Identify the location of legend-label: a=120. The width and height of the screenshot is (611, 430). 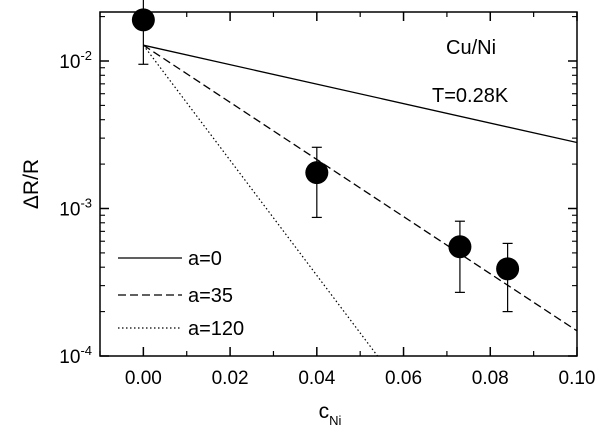
(216, 329).